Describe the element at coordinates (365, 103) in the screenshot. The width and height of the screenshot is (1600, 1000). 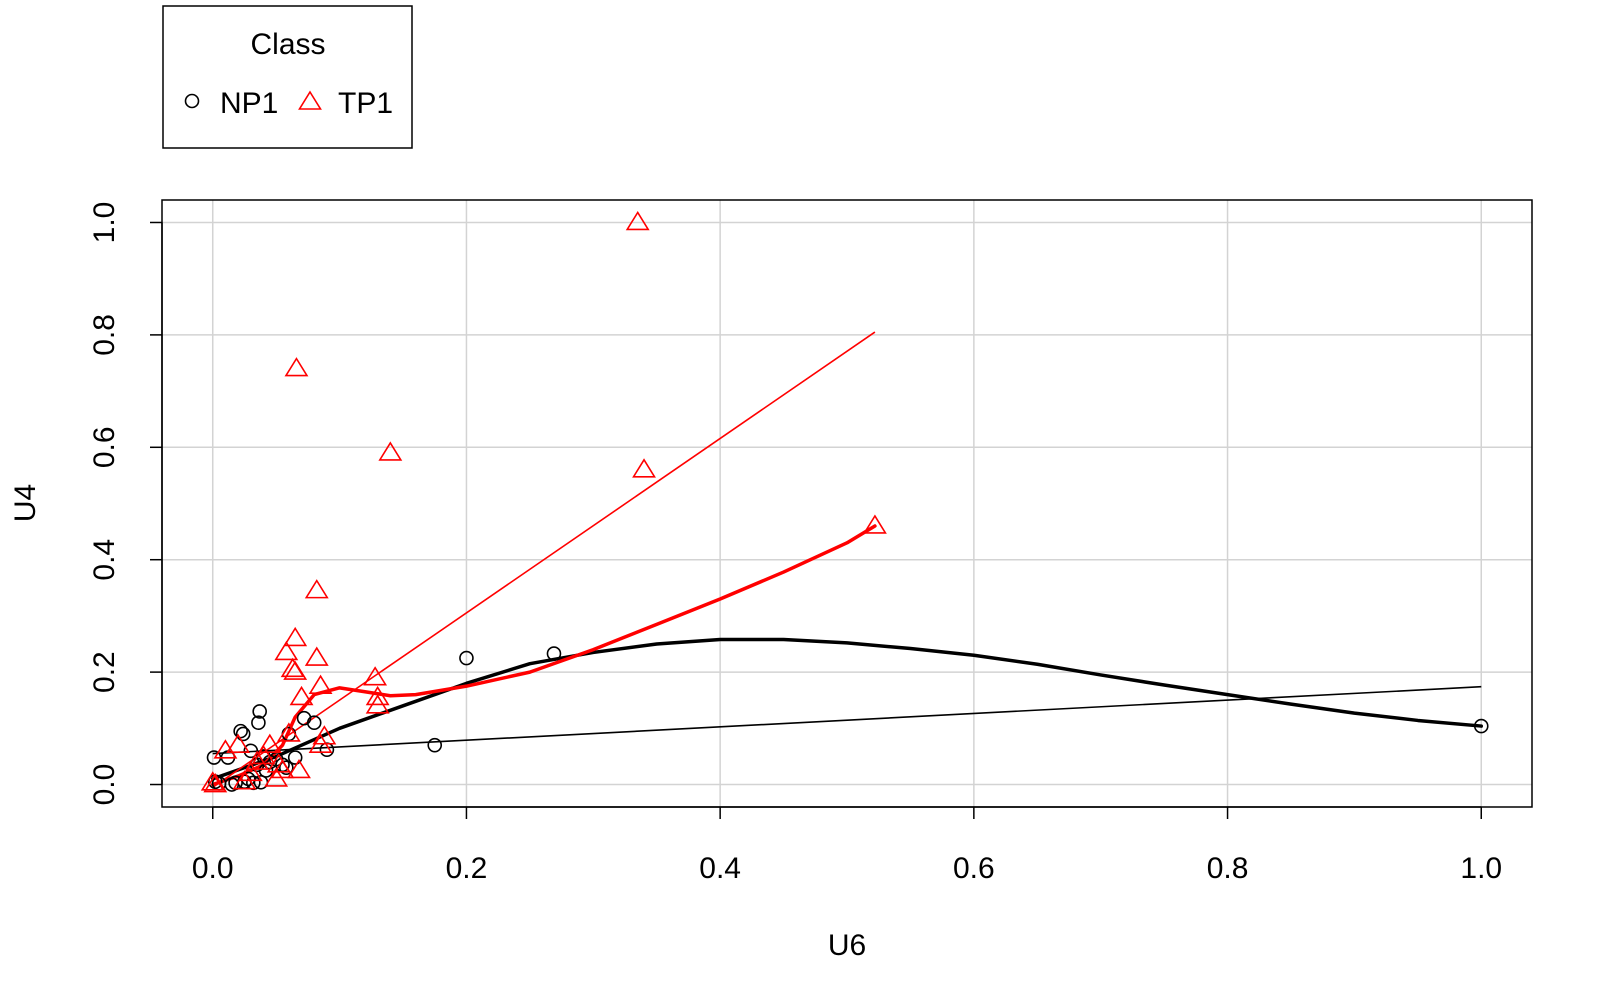
I see `legend-tp1-label: TP1` at that location.